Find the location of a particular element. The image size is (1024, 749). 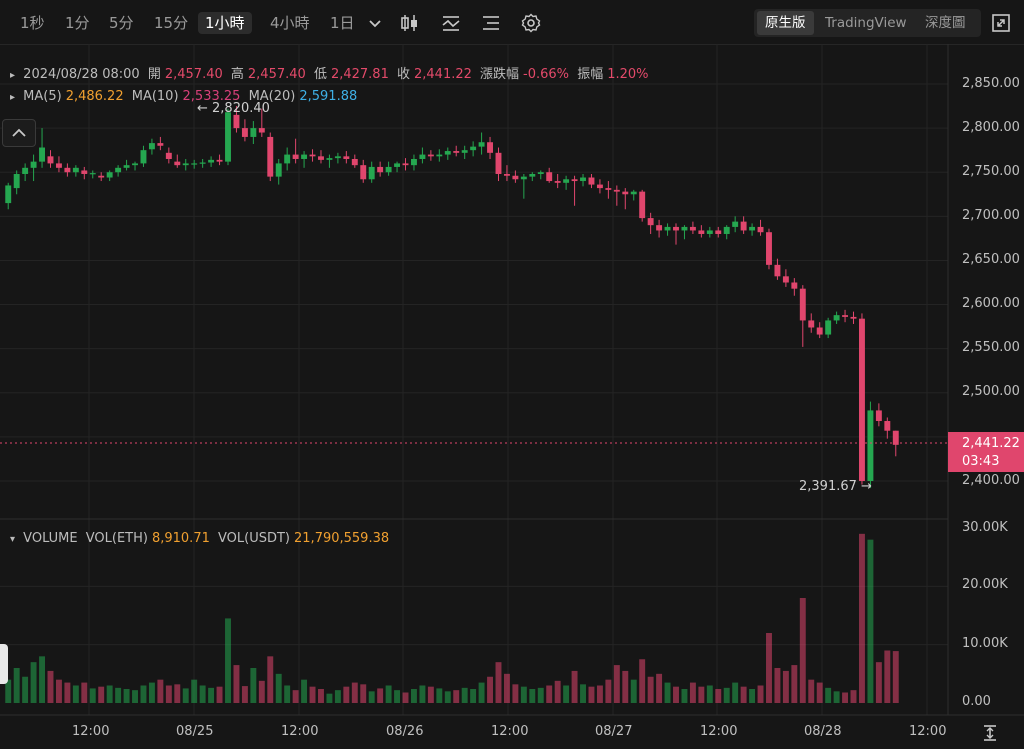

interval-1h: 1小時 is located at coordinates (225, 23).